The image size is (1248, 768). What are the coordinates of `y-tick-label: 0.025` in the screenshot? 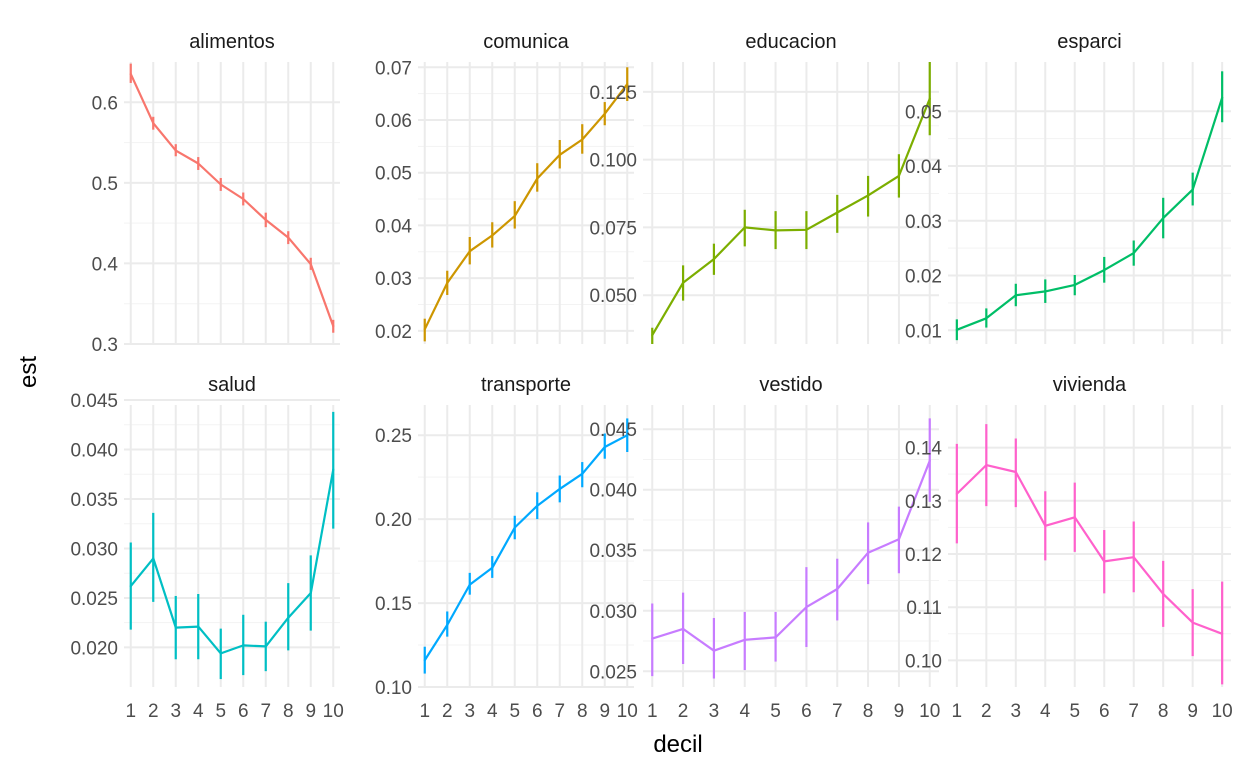 It's located at (94, 599).